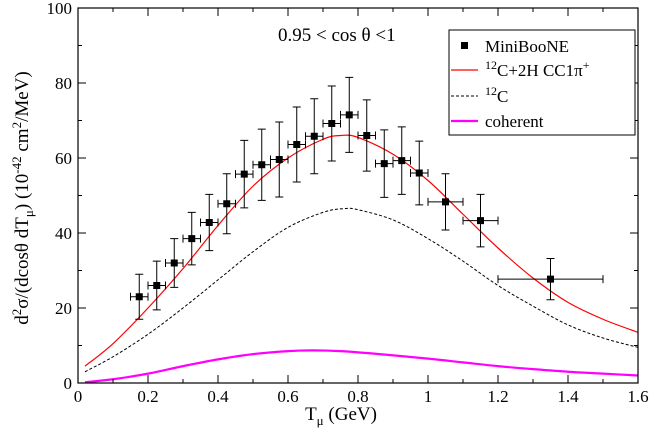 Image resolution: width=654 pixels, height=436 pixels. I want to click on y-tick-label: 0, so click(68, 383).